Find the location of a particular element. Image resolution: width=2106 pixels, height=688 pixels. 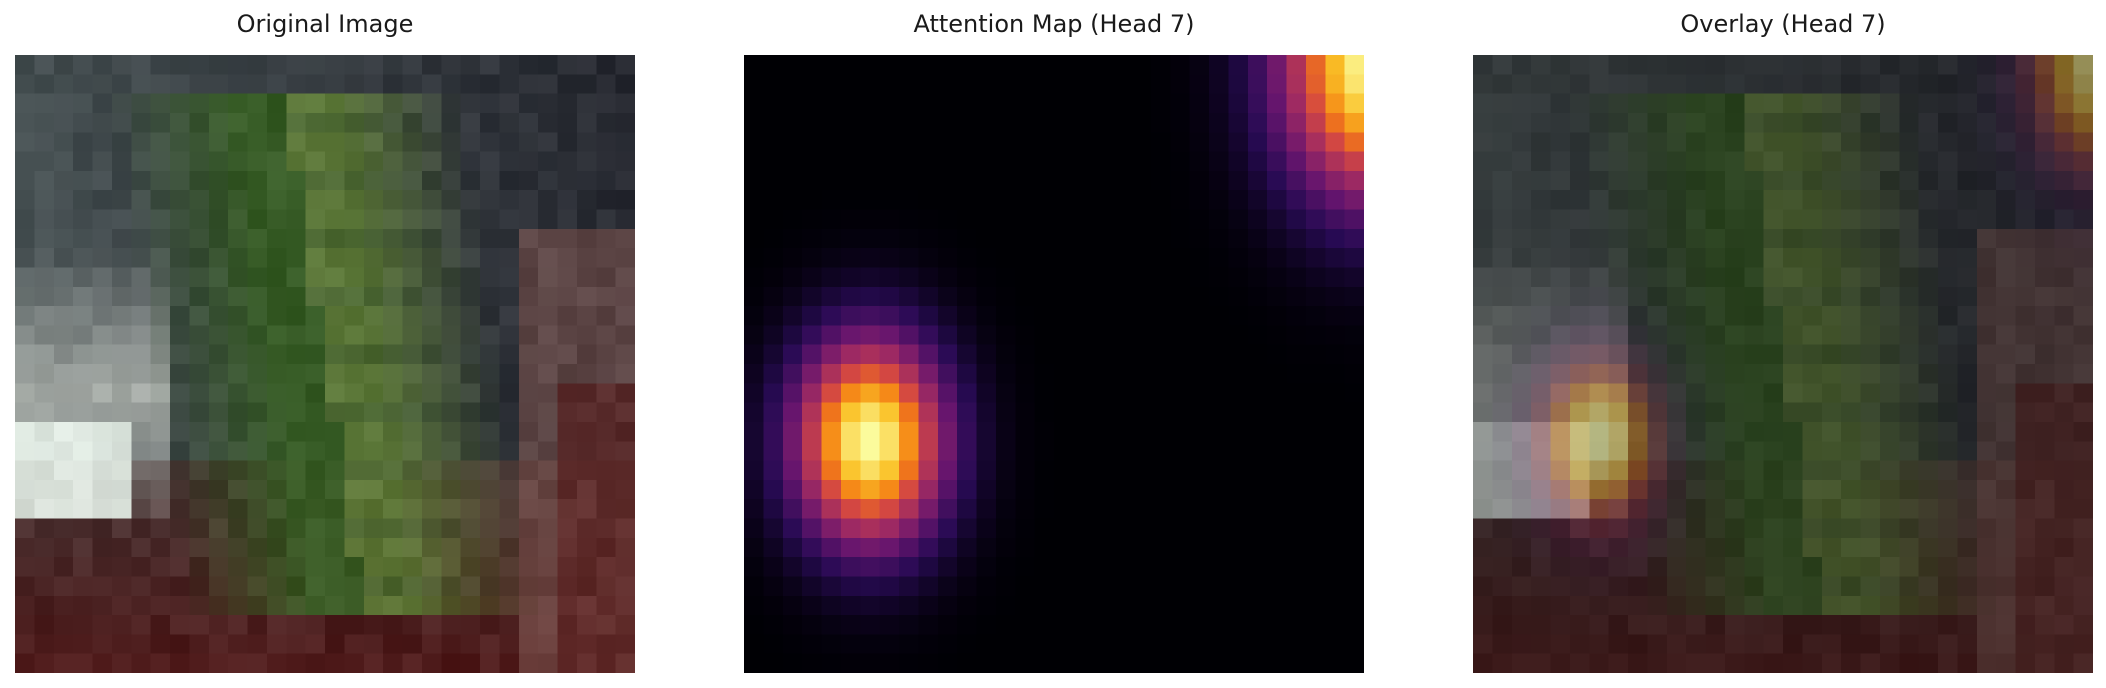

panel-title-attention: Attention Map (Head 7) is located at coordinates (1054, 24).